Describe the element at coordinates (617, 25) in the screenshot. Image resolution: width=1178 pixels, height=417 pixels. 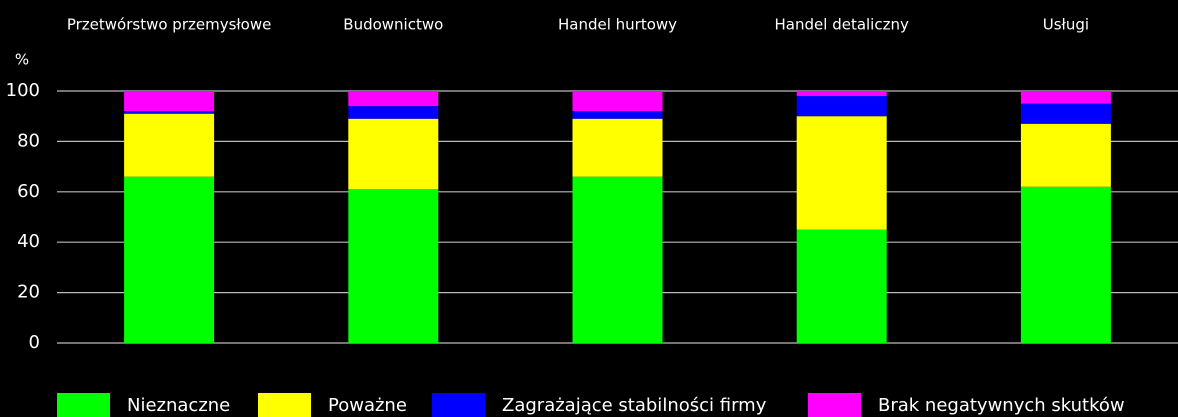
I see `category-label: Handel hurtowy` at that location.